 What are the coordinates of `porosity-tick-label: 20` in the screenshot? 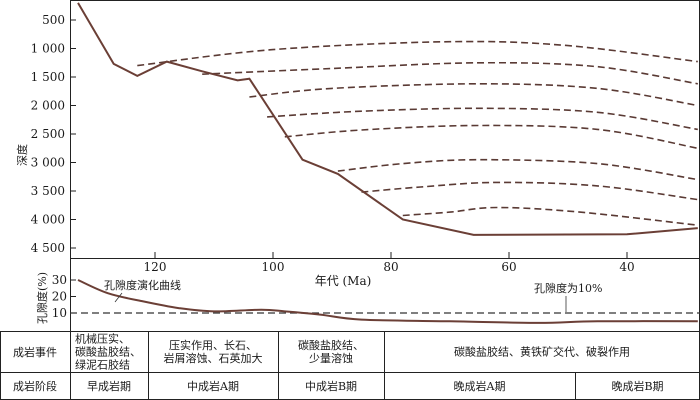 It's located at (59, 297).